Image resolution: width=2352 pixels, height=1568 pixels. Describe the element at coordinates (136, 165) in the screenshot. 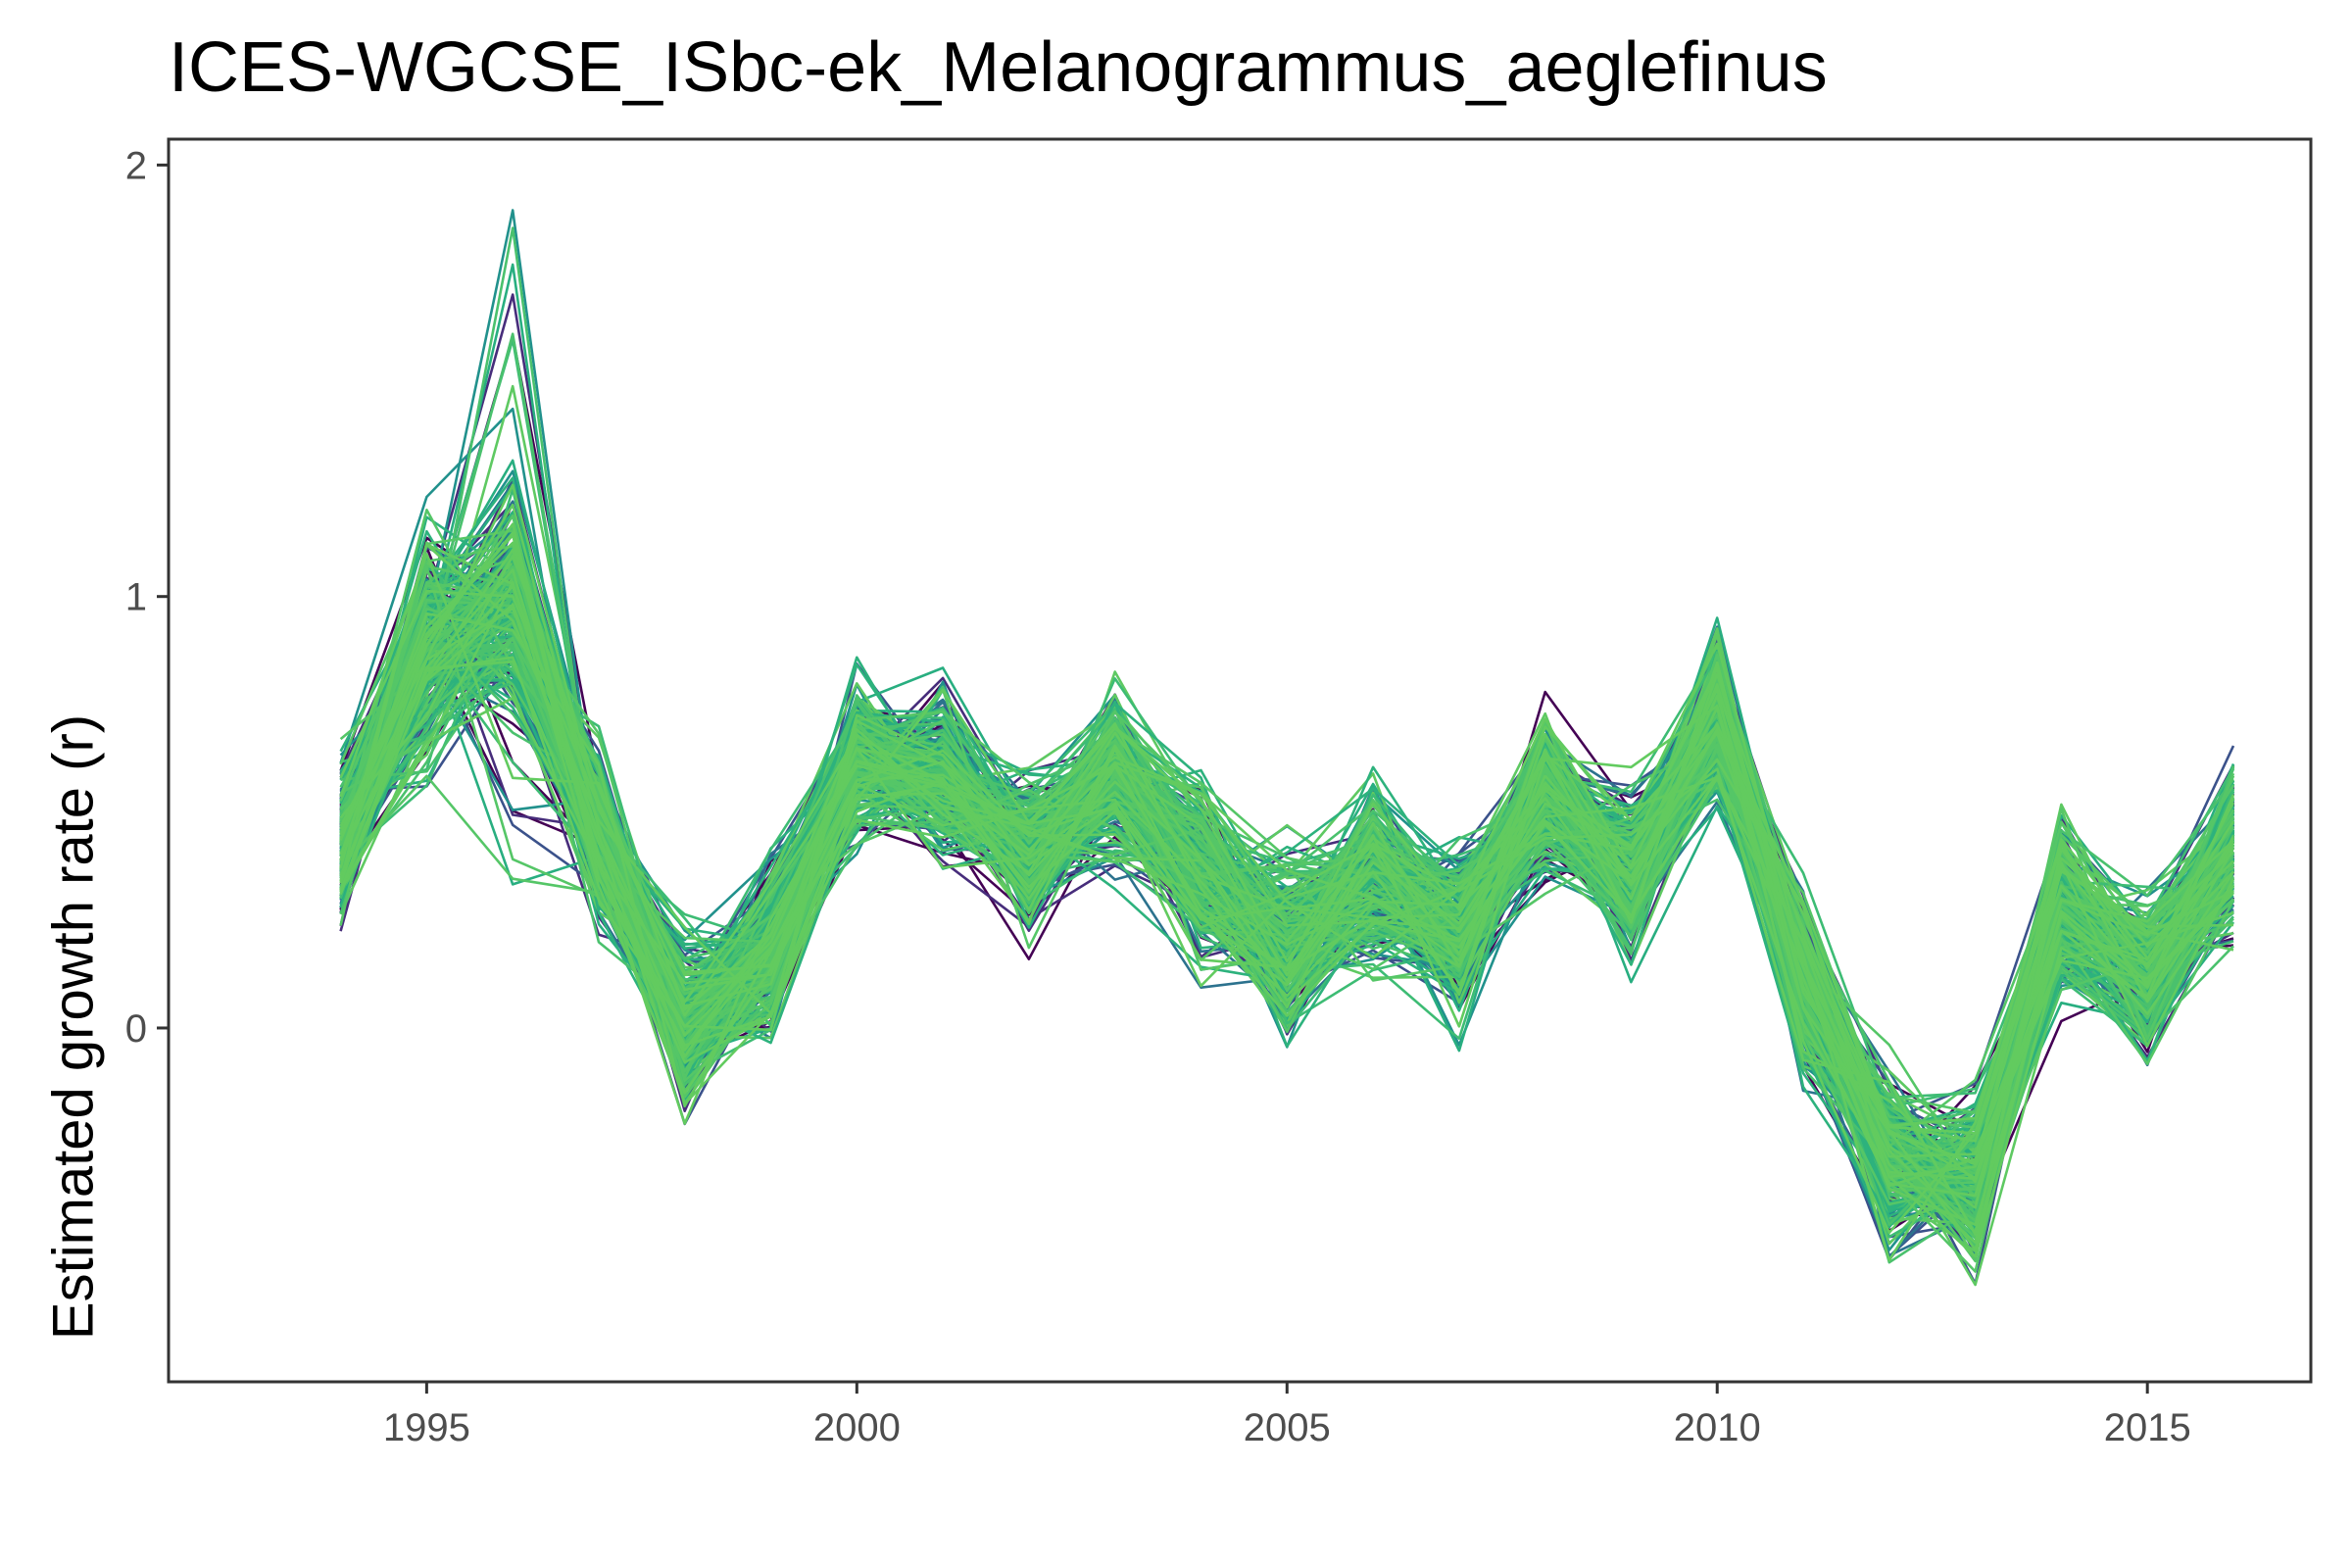

I see `y-tick-label: 2` at that location.